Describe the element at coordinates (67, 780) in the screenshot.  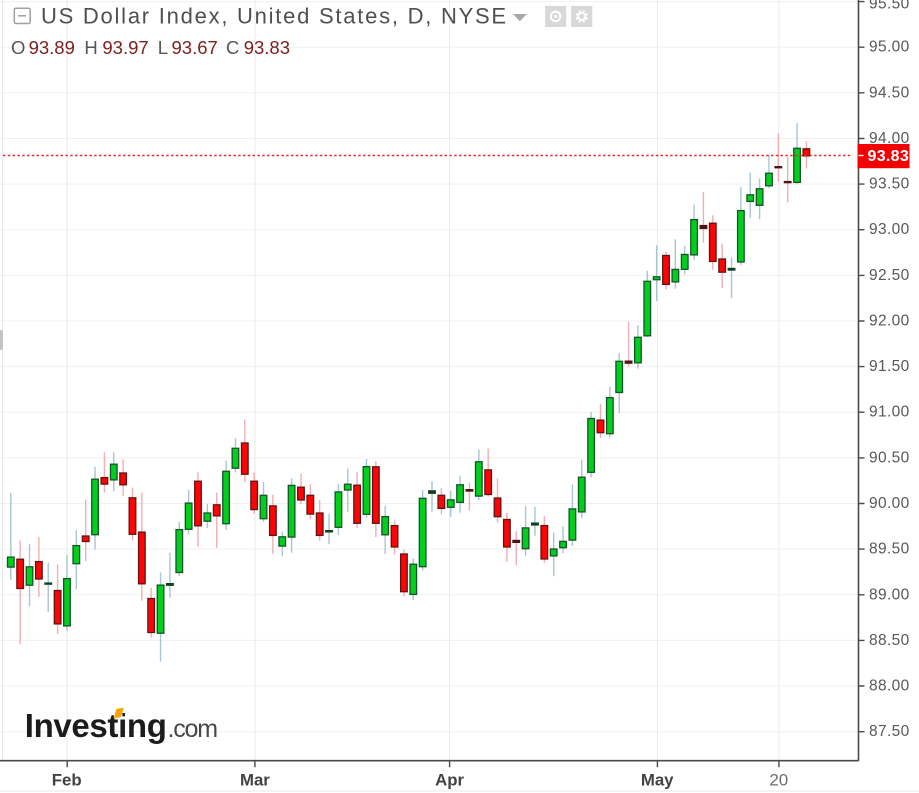
I see `svg-text: Feb` at that location.